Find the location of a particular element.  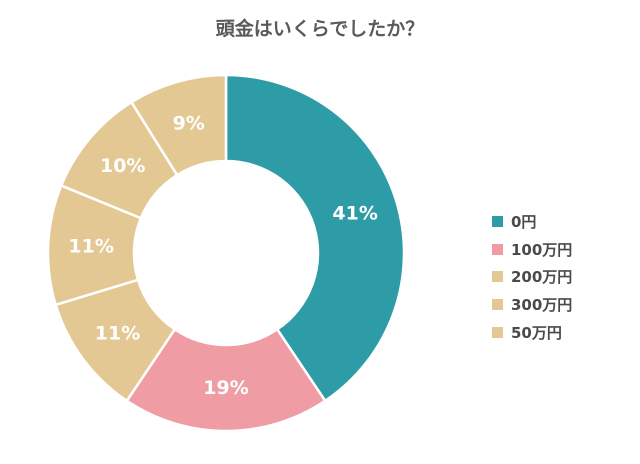

slice-percentage-label: 9% is located at coordinates (189, 123).